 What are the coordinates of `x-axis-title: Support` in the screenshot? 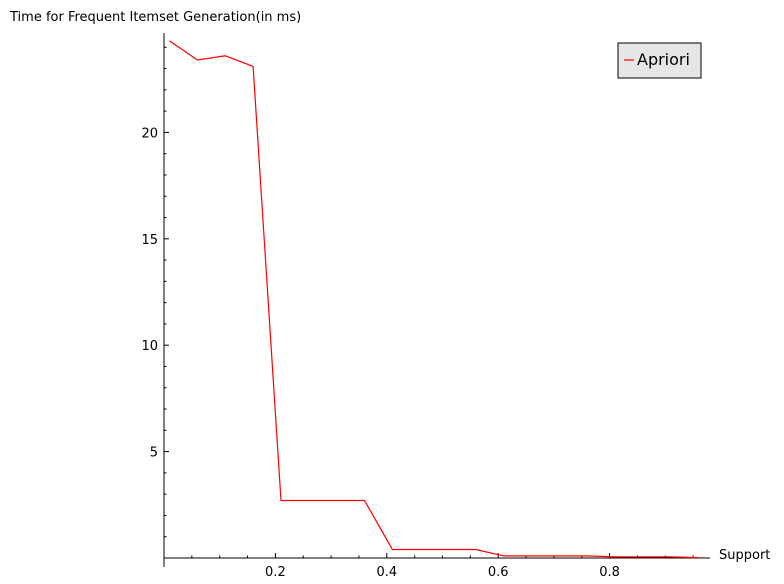 It's located at (744, 555).